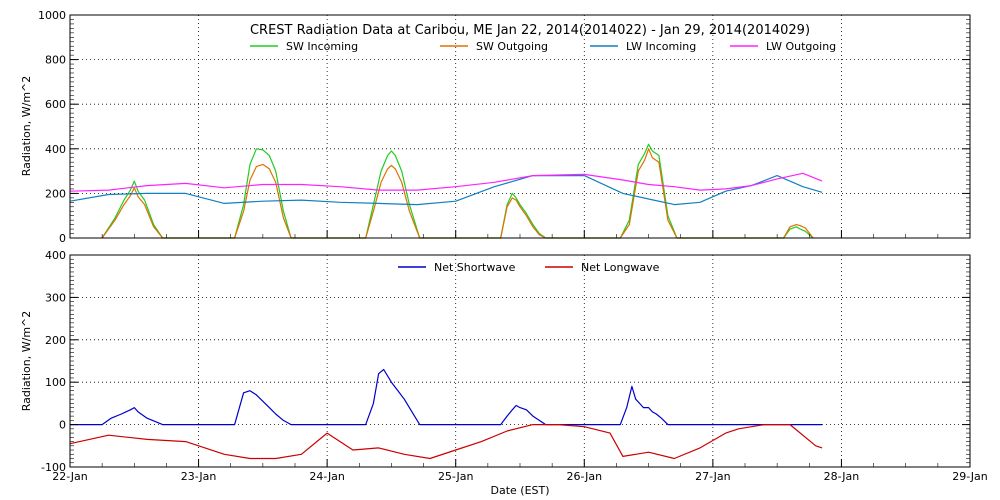 The image size is (1000, 500). Describe the element at coordinates (53, 467) in the screenshot. I see `y-tick-label: -100` at that location.